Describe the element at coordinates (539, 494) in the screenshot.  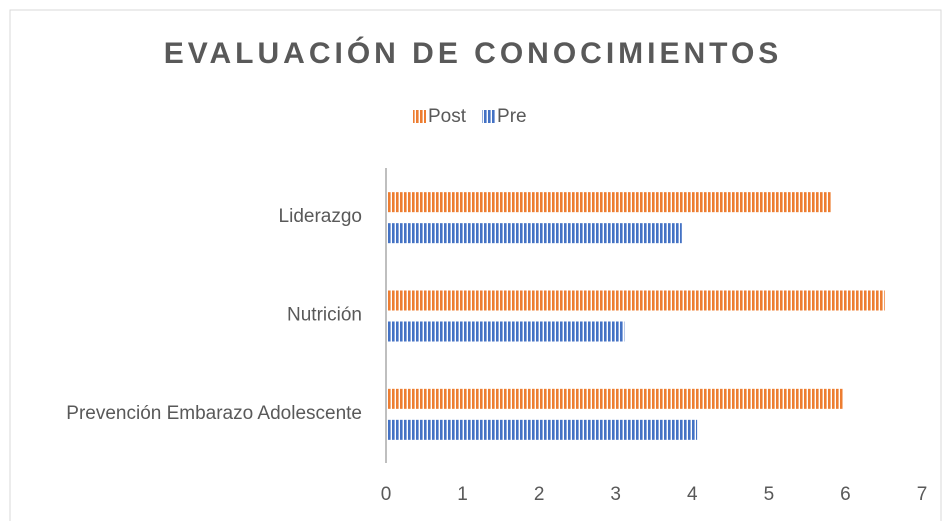
I see `x-tick-label: 2` at that location.